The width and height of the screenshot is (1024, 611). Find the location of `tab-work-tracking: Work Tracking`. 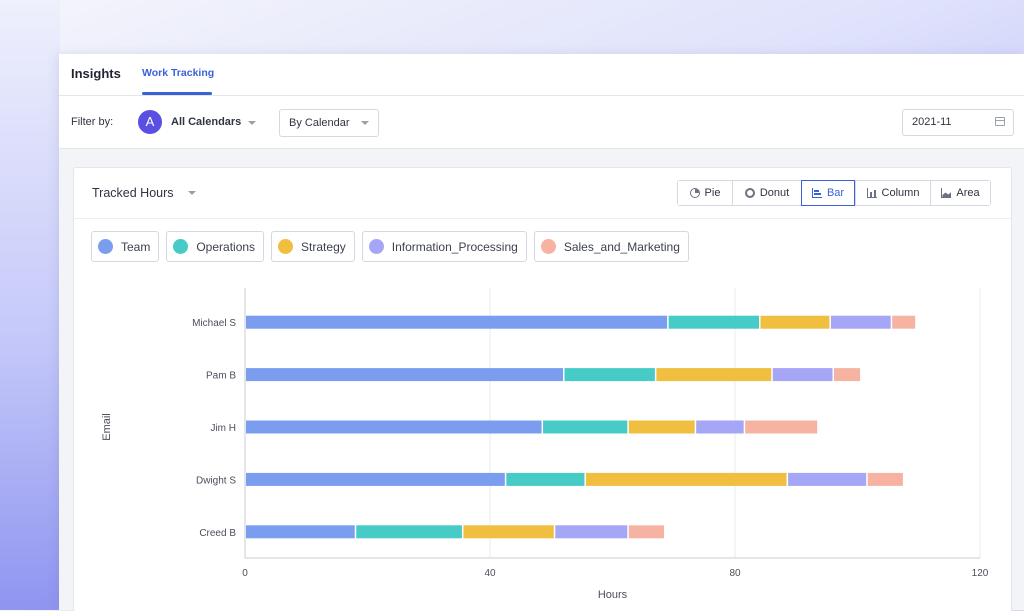

tab-work-tracking: Work Tracking is located at coordinates (178, 73).